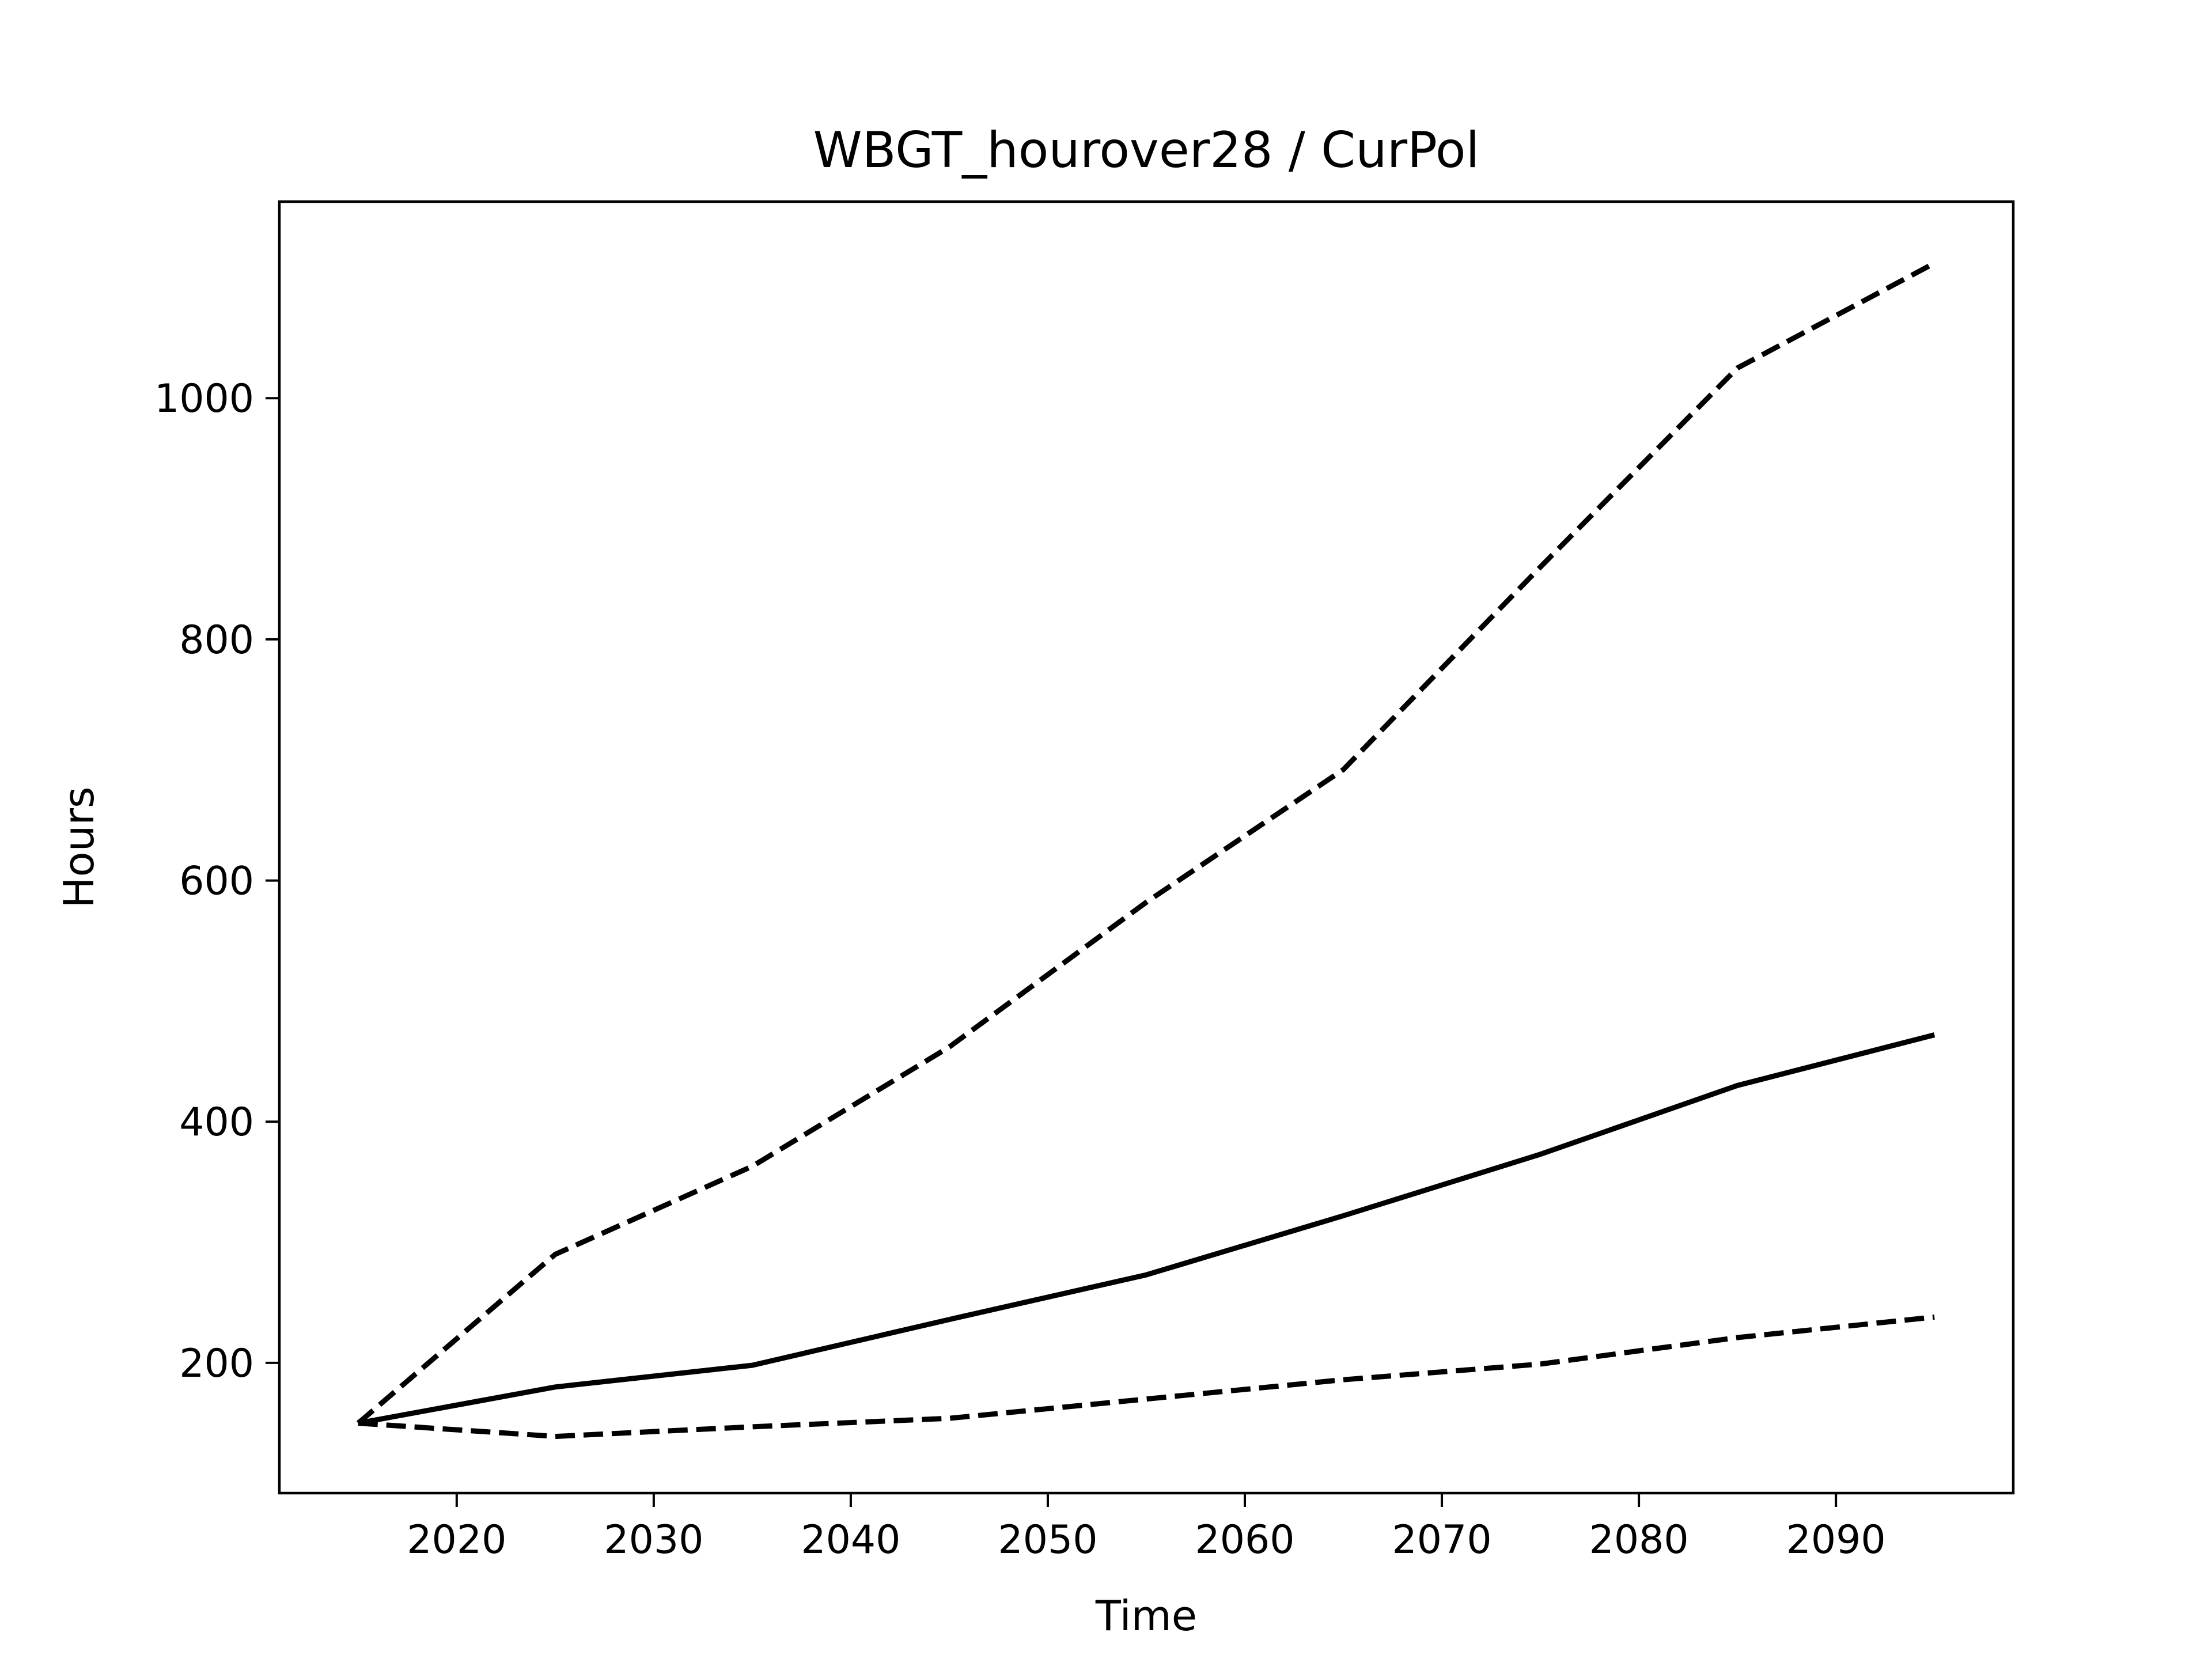 This screenshot has width=2212, height=1659. Describe the element at coordinates (1146, 150) in the screenshot. I see `chart-title: WBGT_hourover28 / CurPol` at that location.